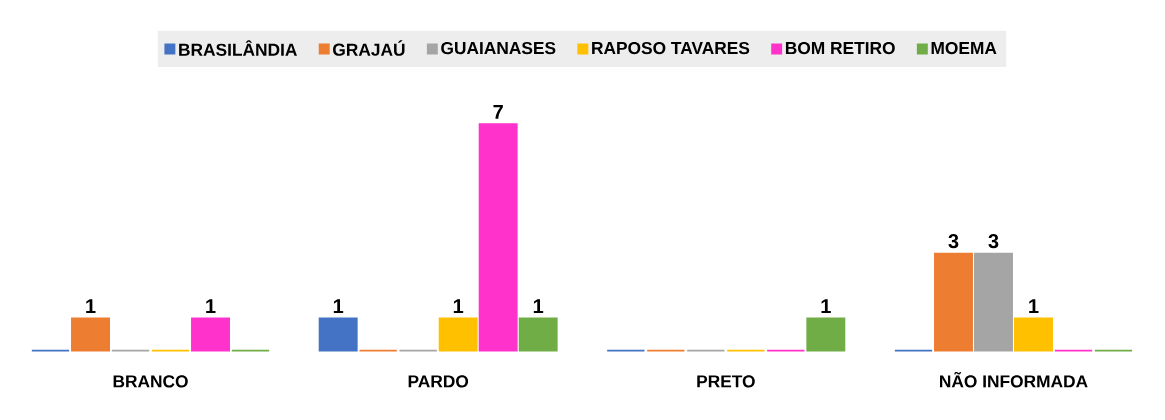  I want to click on legend-label: GUAIANASES, so click(498, 48).